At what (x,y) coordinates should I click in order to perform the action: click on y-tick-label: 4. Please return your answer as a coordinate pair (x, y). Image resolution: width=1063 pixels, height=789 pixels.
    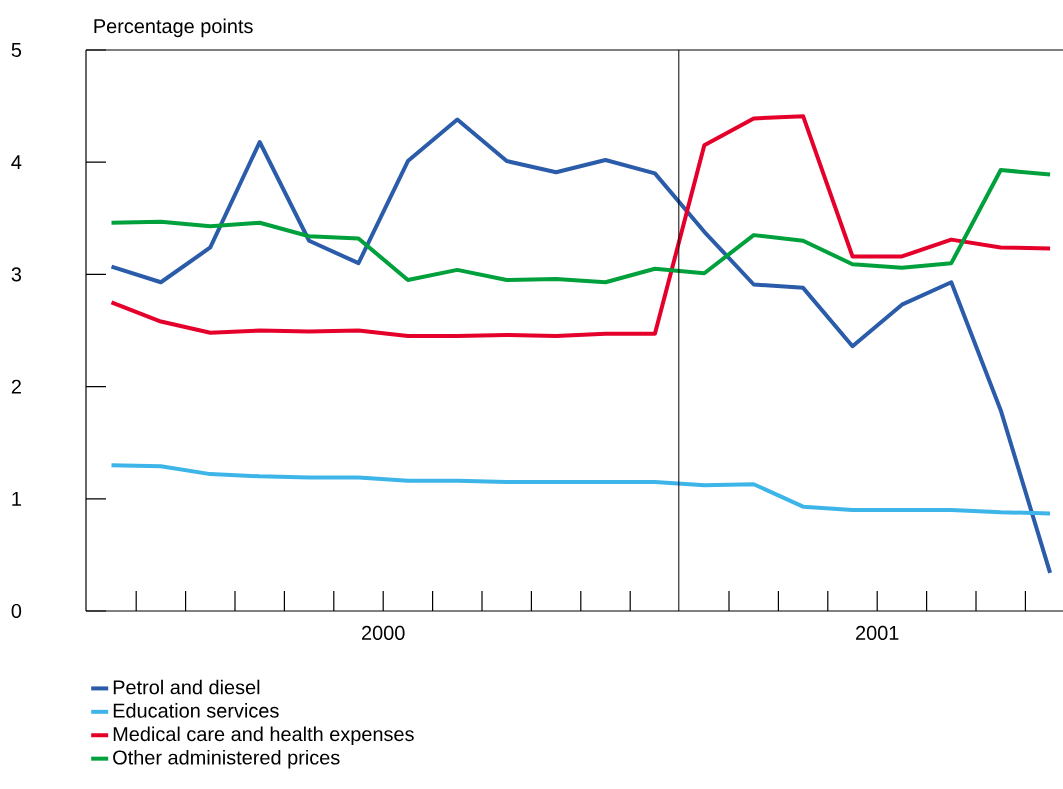
    Looking at the image, I should click on (16, 162).